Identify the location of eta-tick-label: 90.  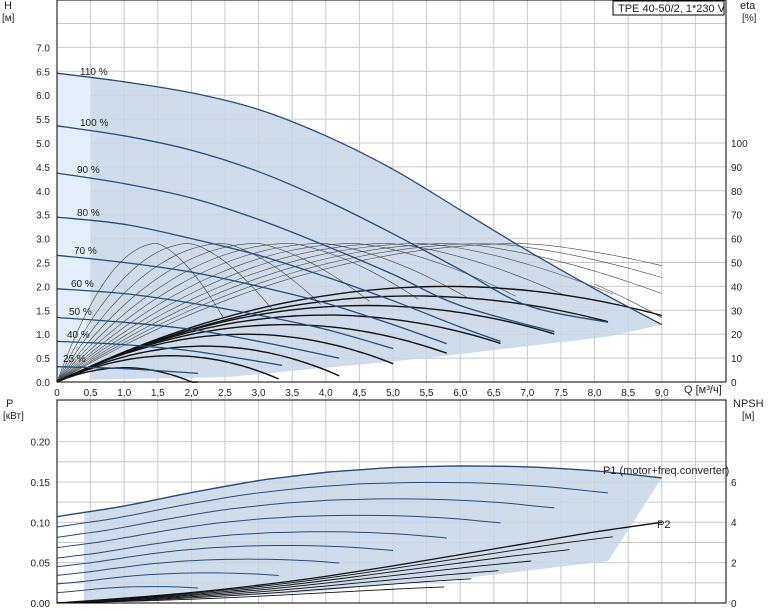
(737, 168).